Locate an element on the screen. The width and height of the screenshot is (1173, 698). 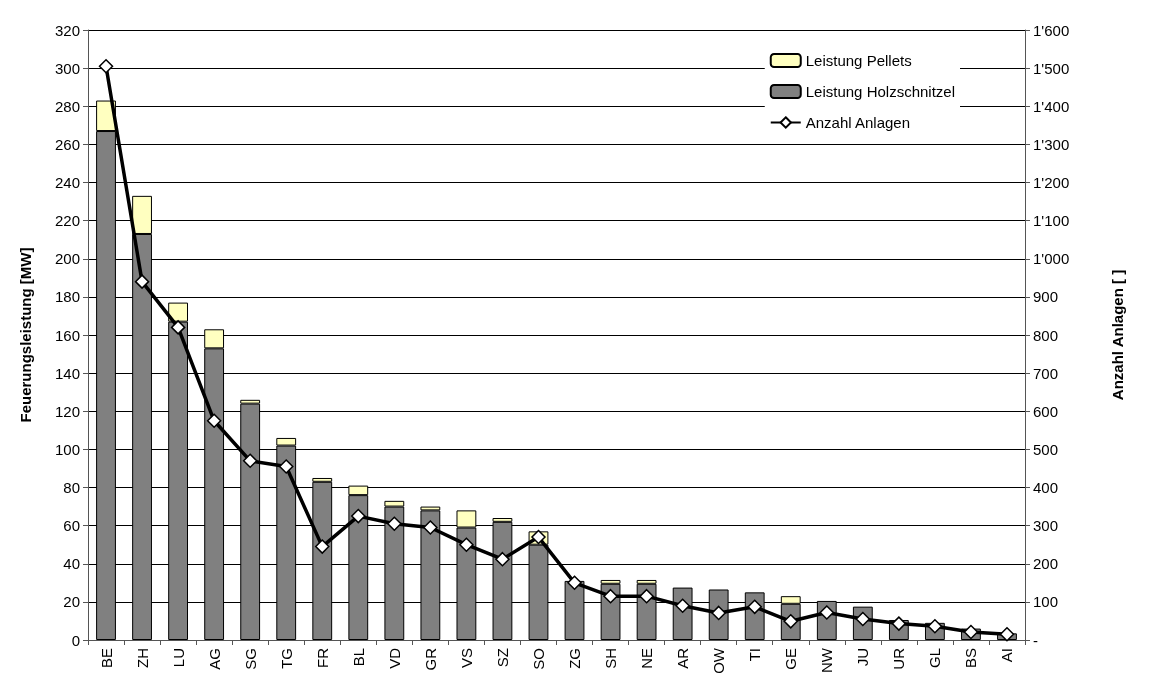
y-tick-label: 120 is located at coordinates (67, 411).